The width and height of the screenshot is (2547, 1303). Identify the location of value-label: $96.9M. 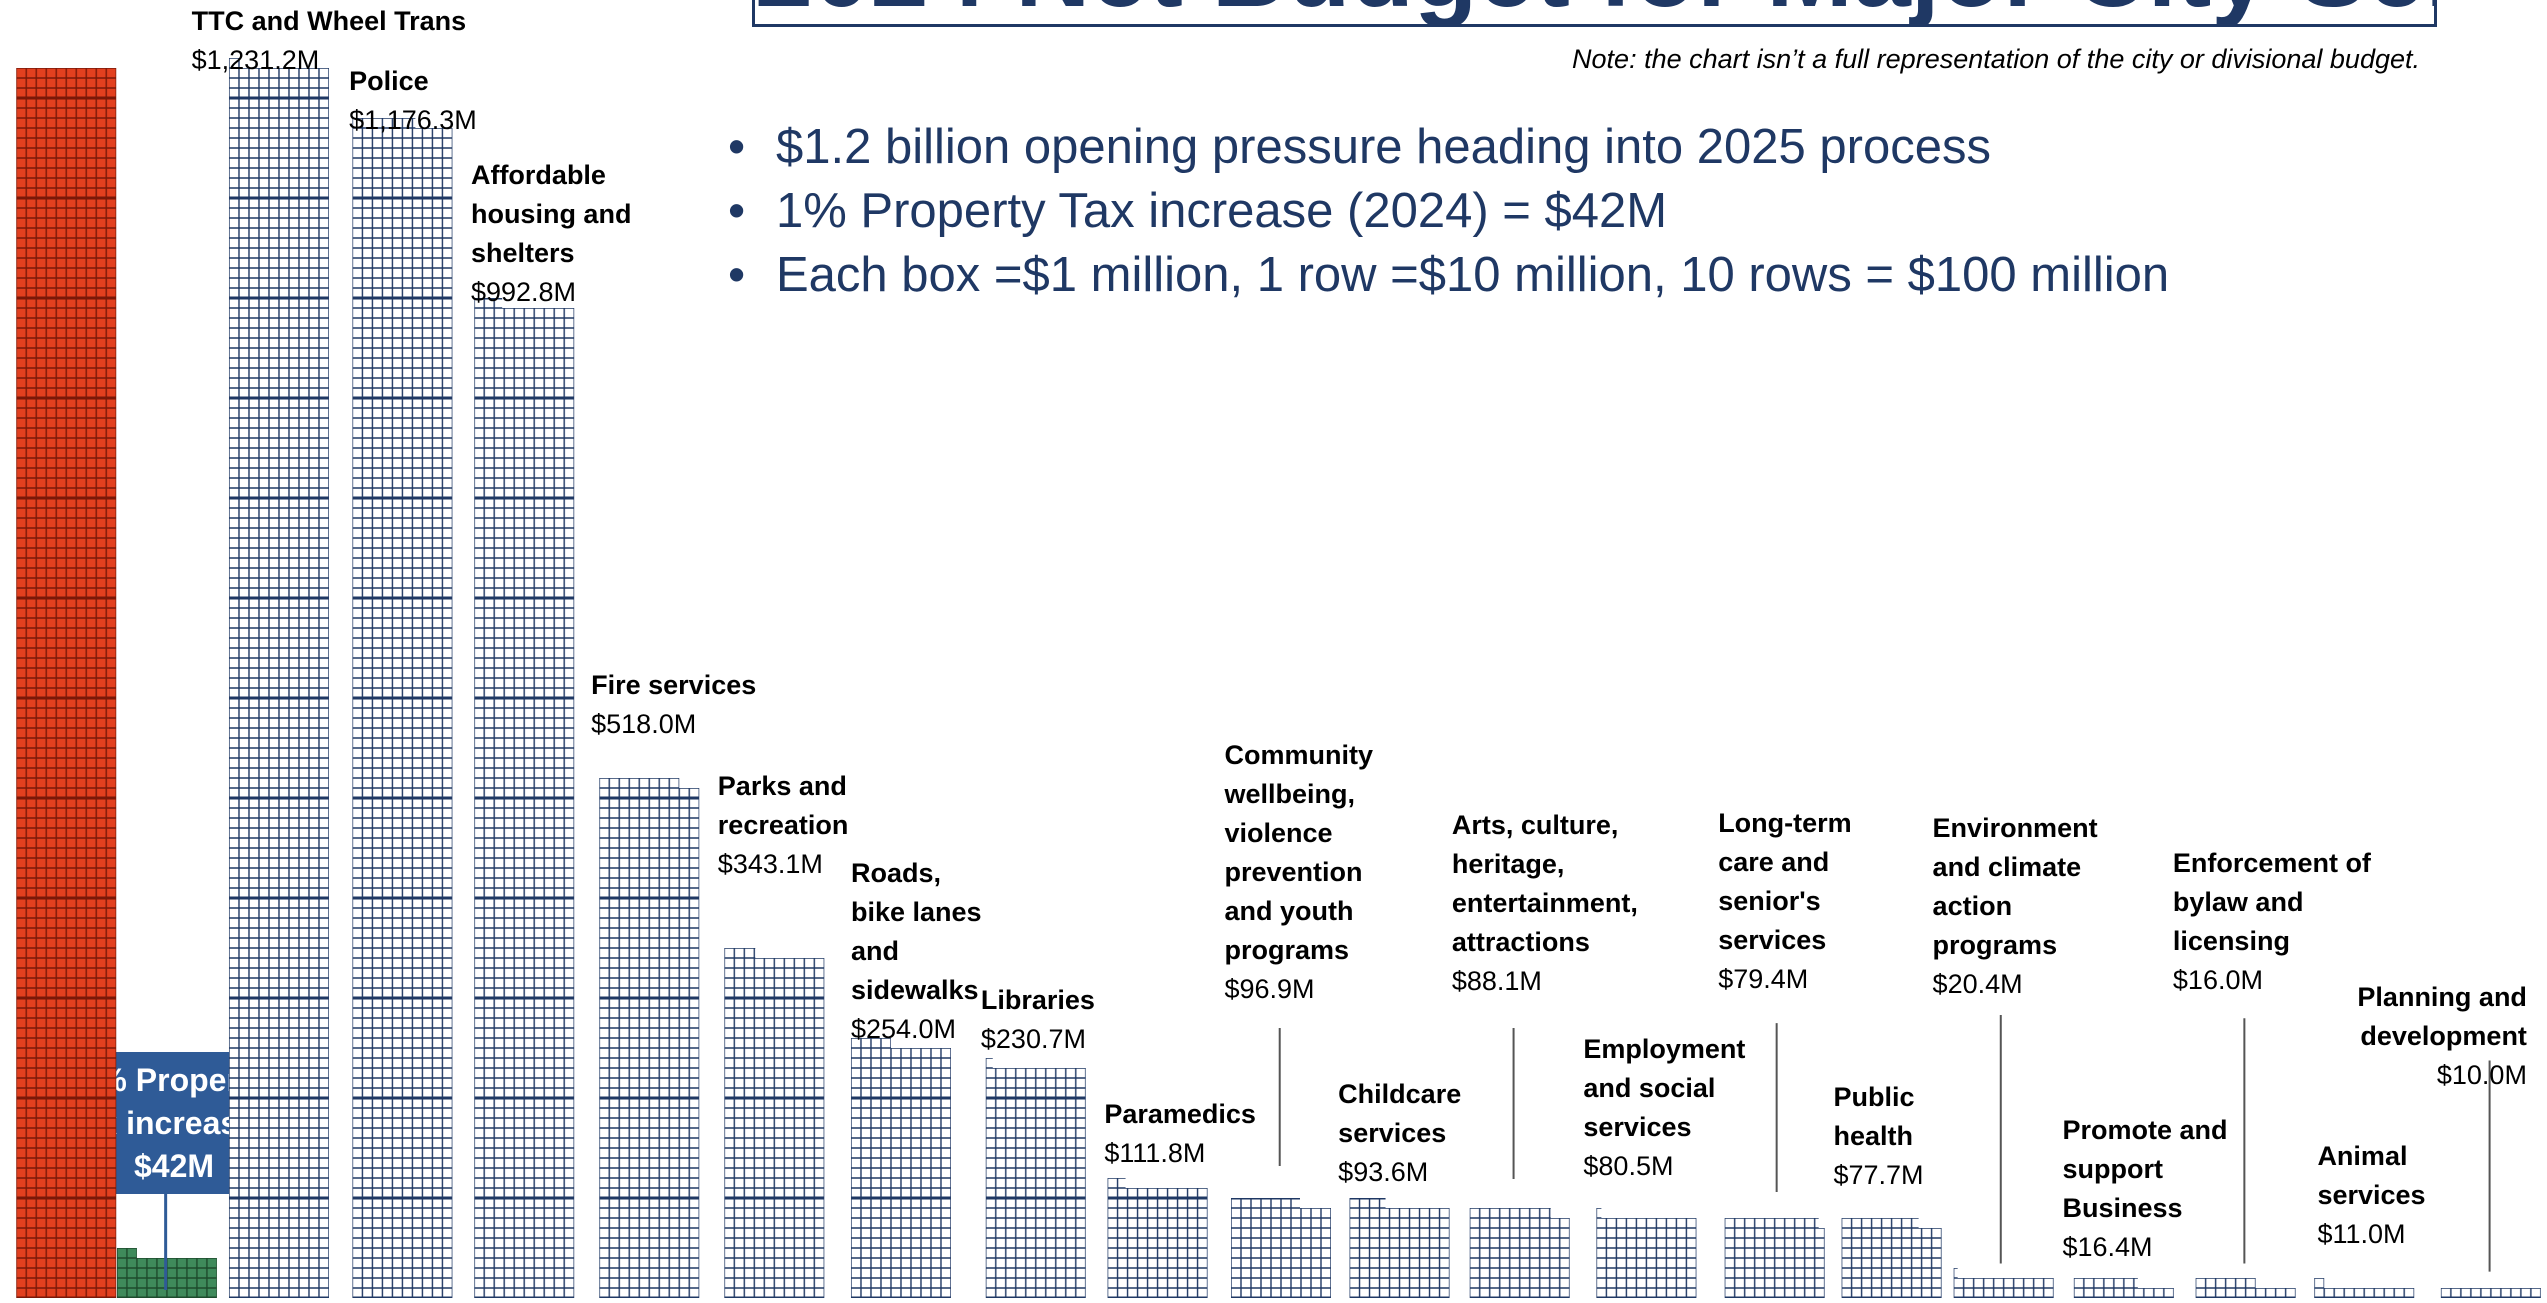
(1269, 988).